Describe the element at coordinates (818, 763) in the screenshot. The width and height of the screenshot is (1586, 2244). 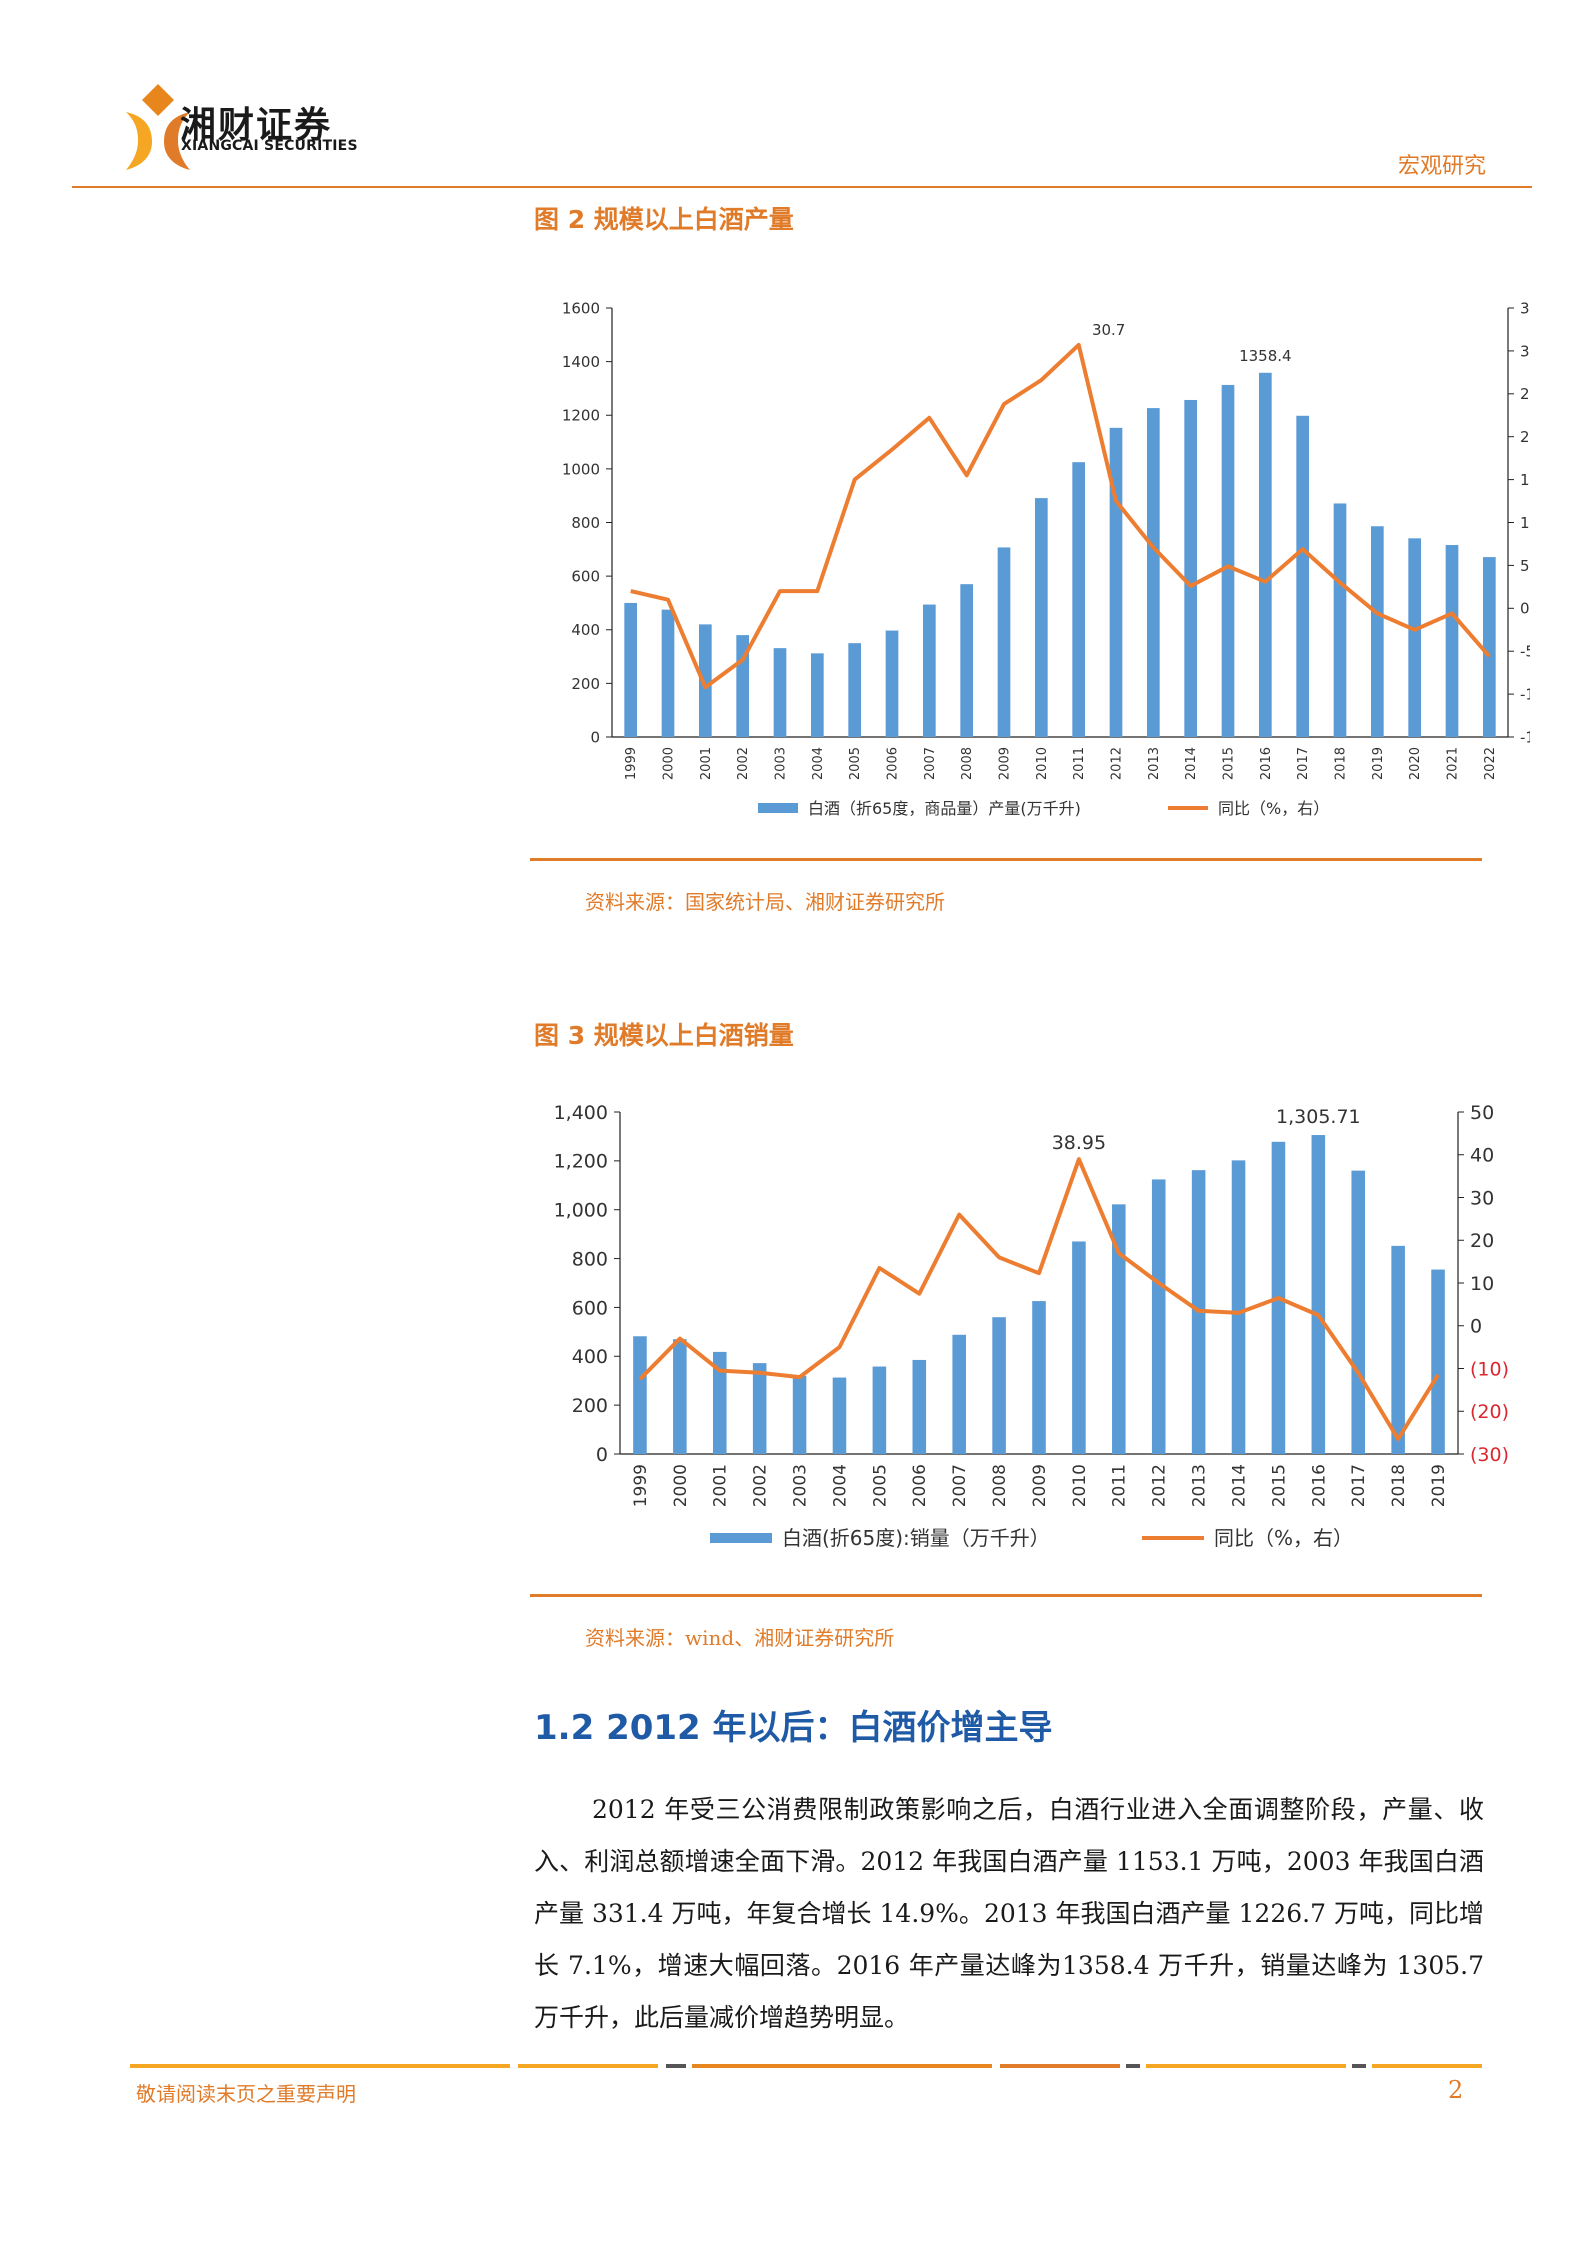
I see `x-tick-label: 2004` at that location.